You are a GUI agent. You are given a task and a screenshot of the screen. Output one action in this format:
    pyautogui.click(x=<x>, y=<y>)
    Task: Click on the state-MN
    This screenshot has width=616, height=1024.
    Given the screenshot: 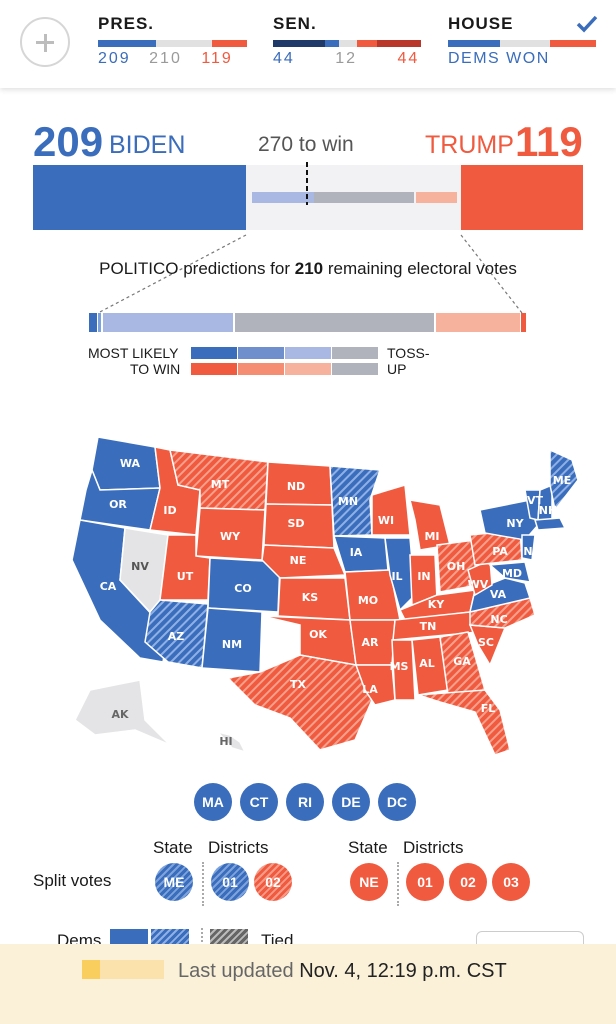 What is the action you would take?
    pyautogui.click(x=355, y=501)
    